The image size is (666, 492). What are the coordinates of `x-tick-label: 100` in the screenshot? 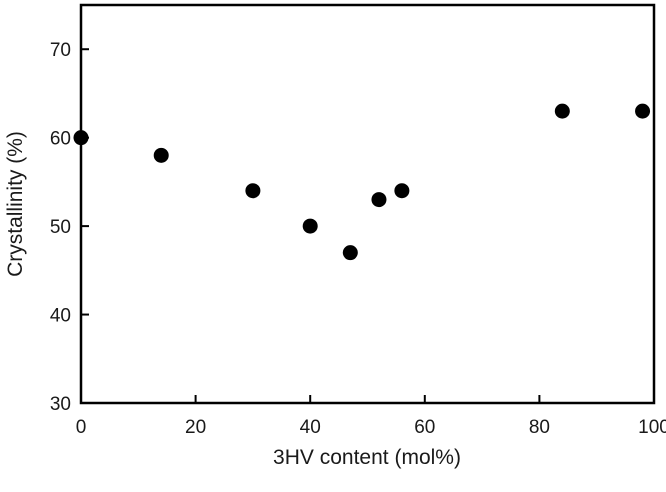 It's located at (652, 427).